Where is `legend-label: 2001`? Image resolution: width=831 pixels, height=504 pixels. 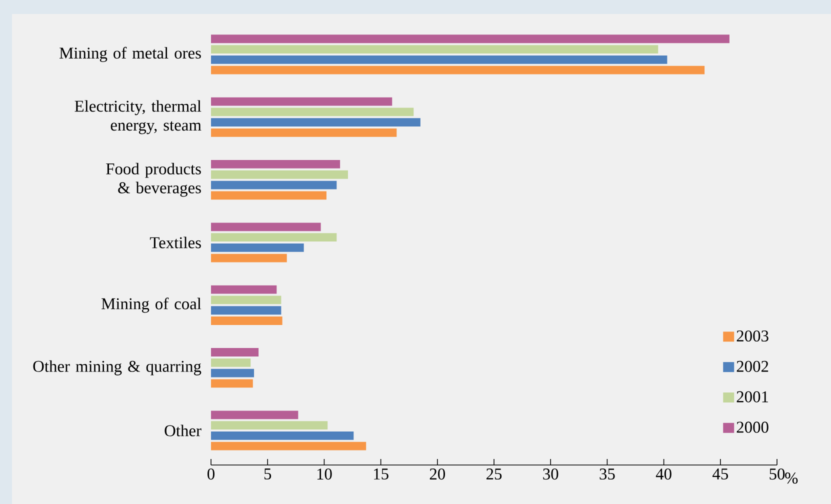 legend-label: 2001 is located at coordinates (752, 396).